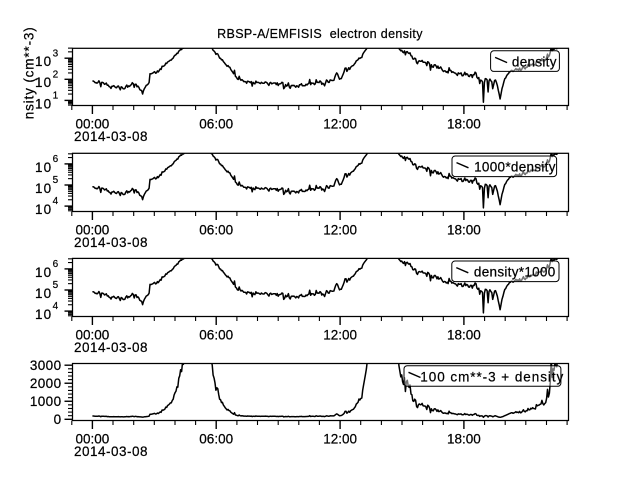  What do you see at coordinates (58, 419) in the screenshot?
I see `svg-text: 0` at bounding box center [58, 419].